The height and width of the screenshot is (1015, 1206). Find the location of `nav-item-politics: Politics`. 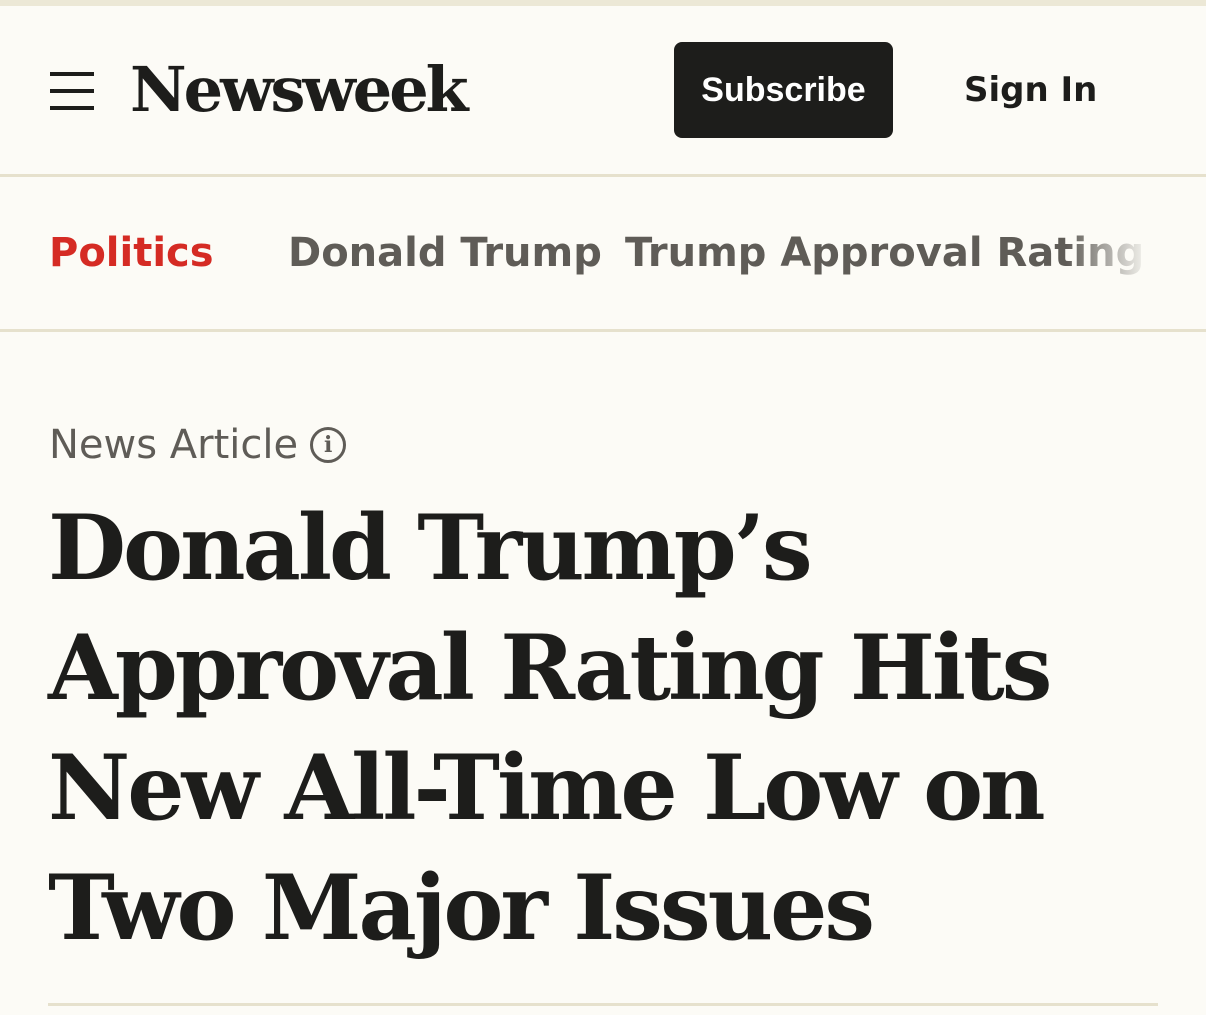

nav-item-politics: Politics is located at coordinates (131, 253).